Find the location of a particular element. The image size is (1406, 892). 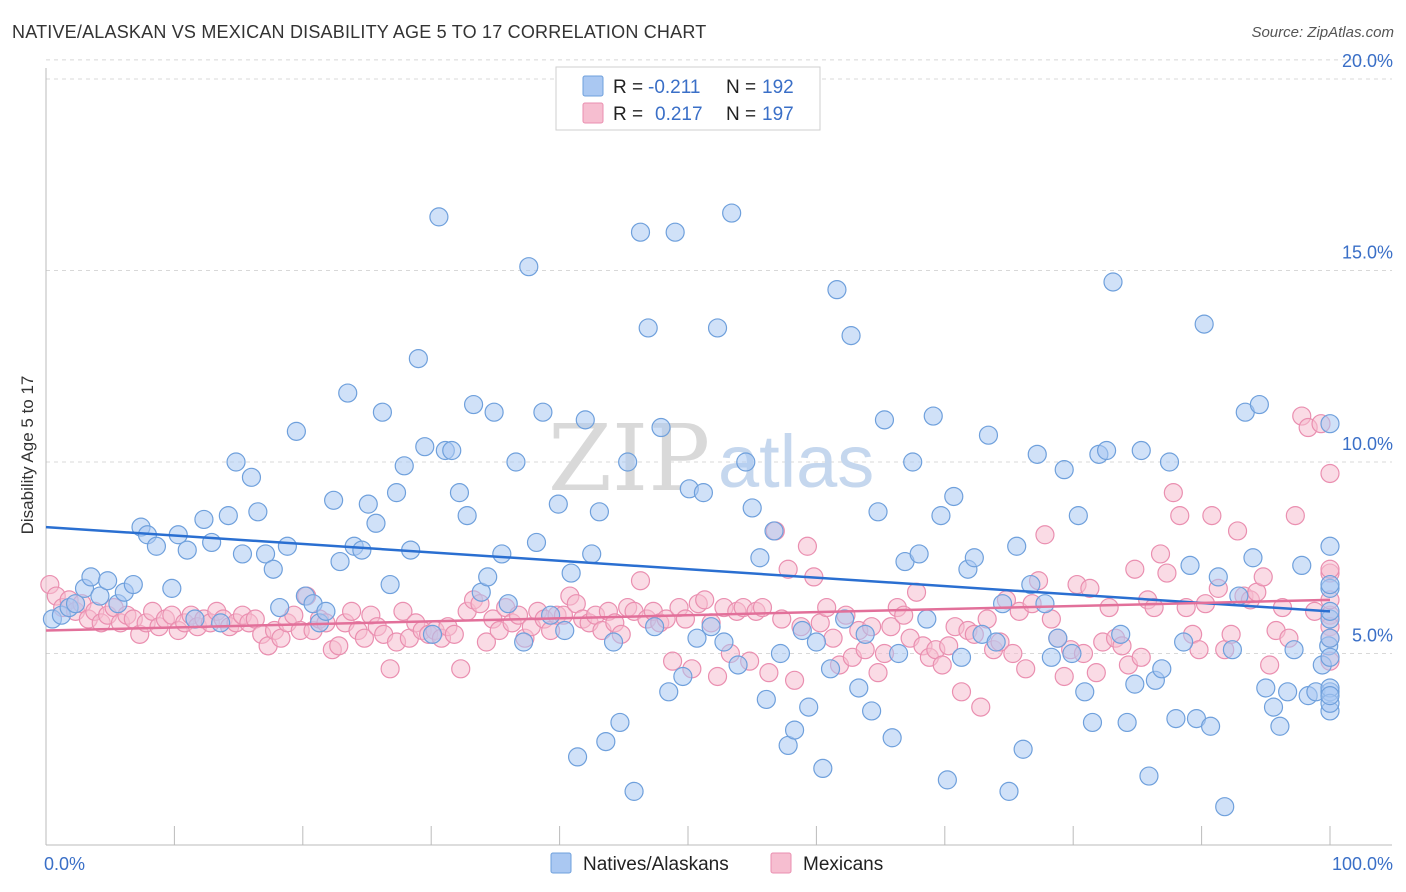

bottom-legend-mexicans: Mexicans is located at coordinates (843, 864).